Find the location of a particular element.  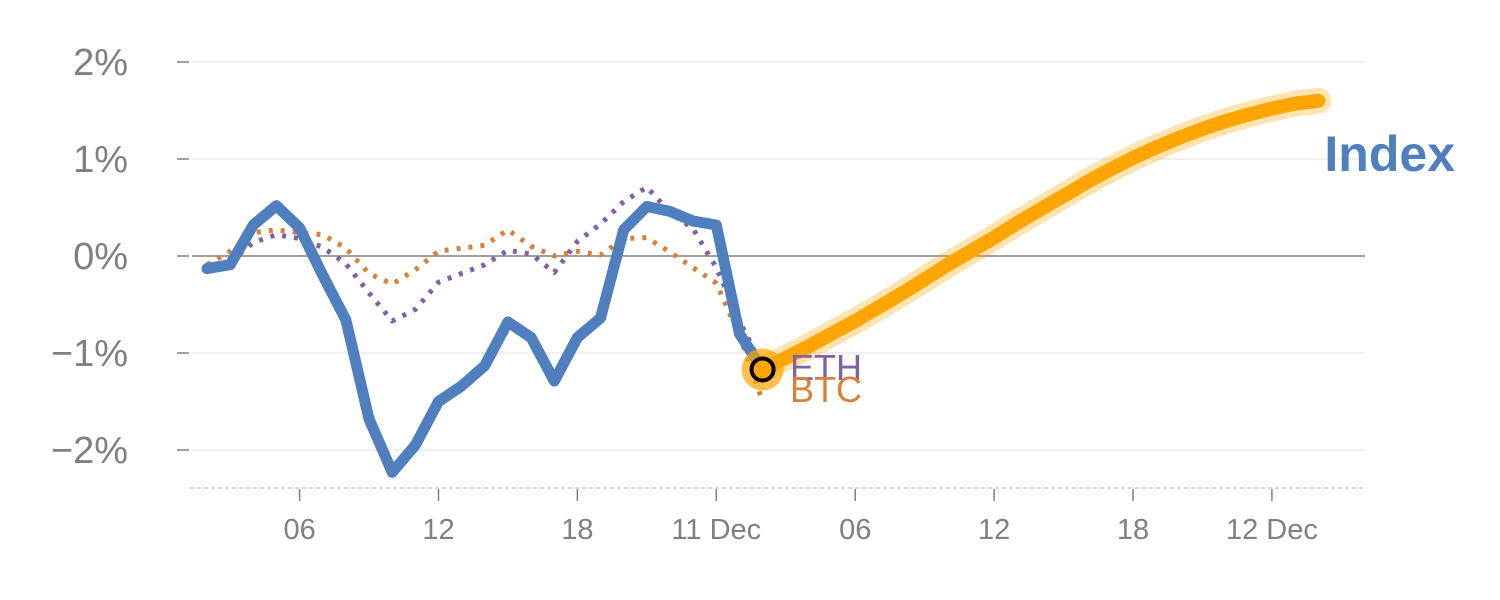

x-tick-label: 11 Dec is located at coordinates (716, 530).